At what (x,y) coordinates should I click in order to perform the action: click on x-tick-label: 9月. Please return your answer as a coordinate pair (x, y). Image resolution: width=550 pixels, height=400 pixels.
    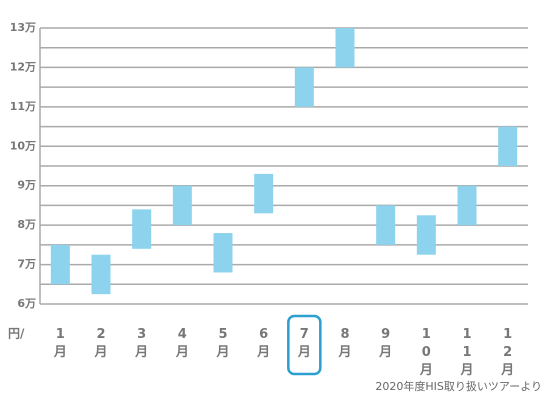
    Looking at the image, I should click on (386, 343).